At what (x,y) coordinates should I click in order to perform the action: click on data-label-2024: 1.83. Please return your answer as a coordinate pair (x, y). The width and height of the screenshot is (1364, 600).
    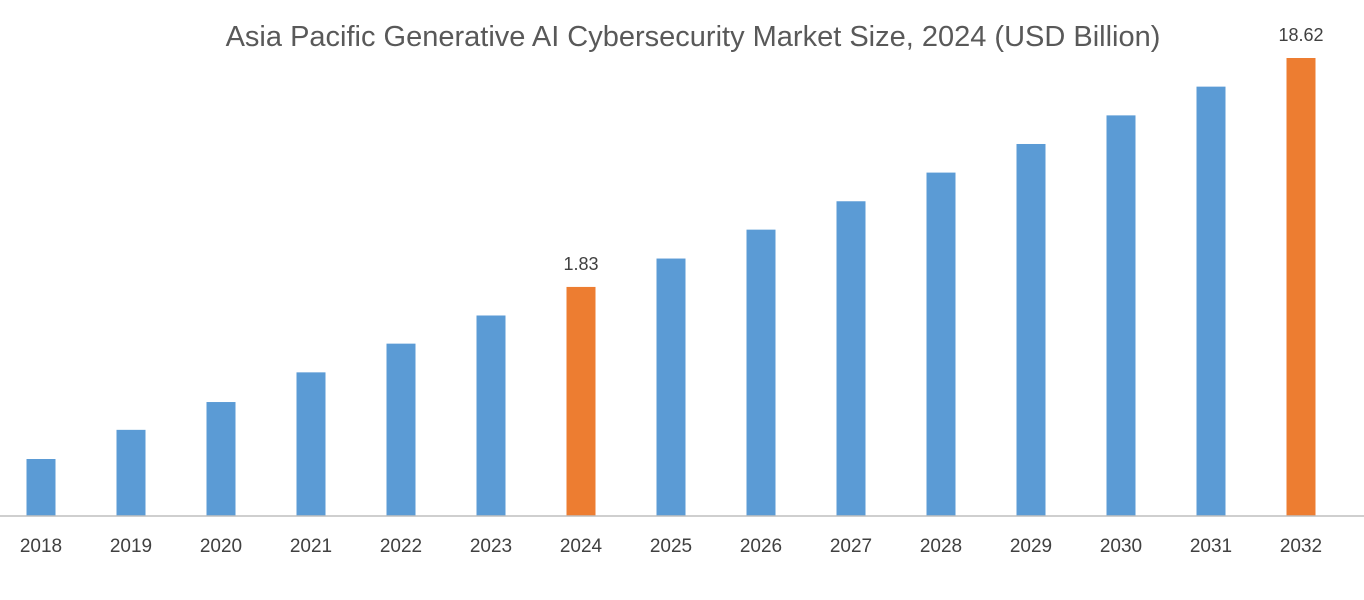
    Looking at the image, I should click on (580, 264).